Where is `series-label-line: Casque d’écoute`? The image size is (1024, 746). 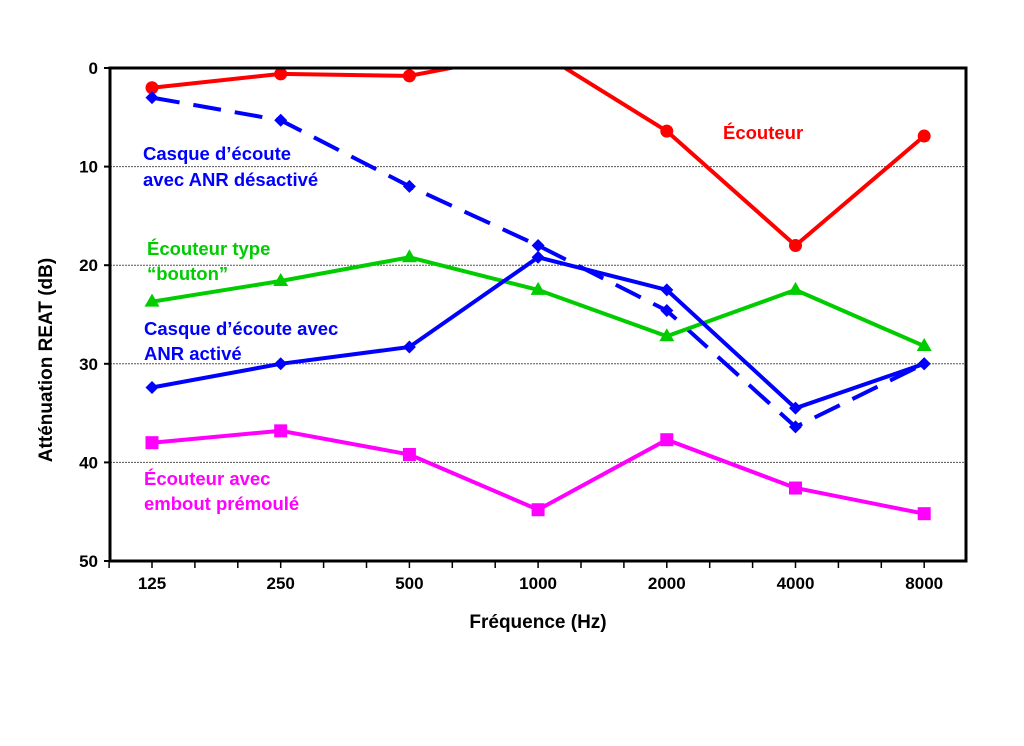
series-label-line: Casque d’écoute is located at coordinates (217, 153).